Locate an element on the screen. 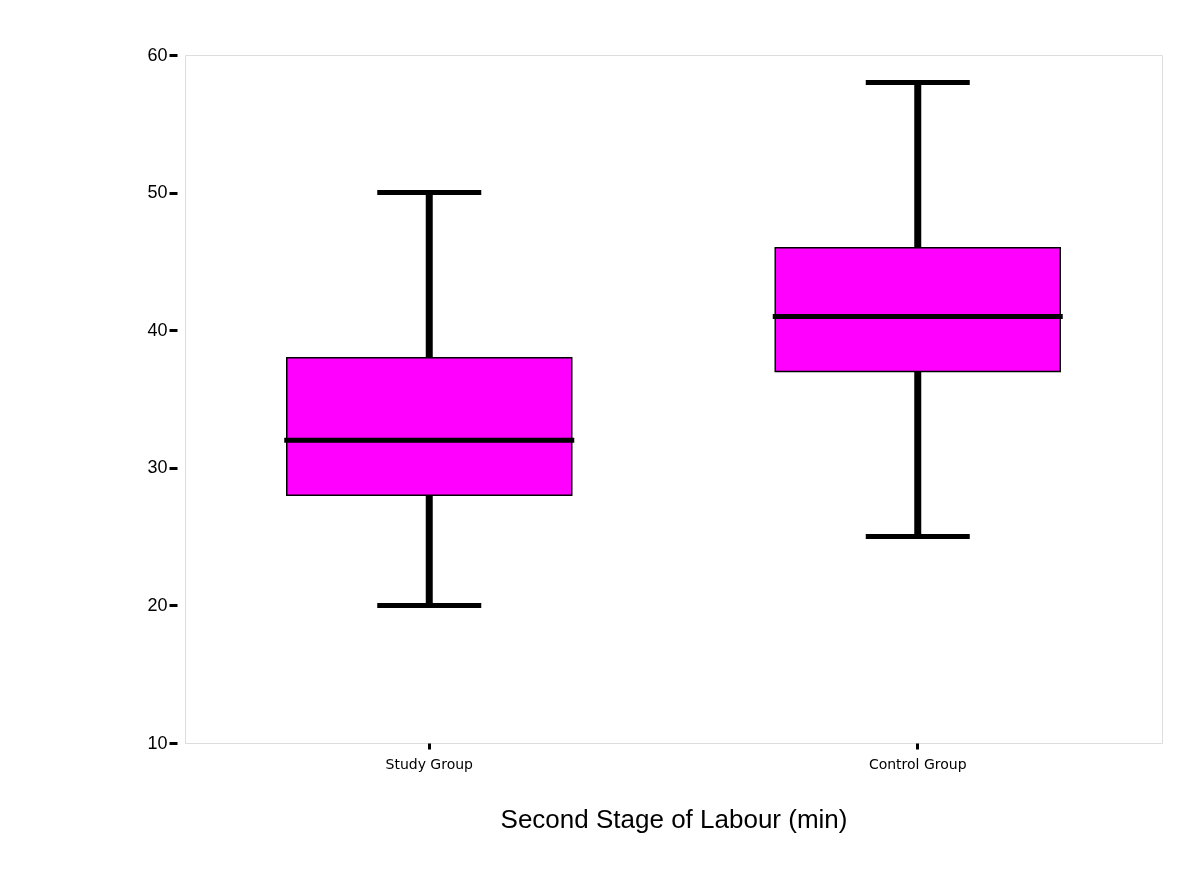 The height and width of the screenshot is (888, 1197). y-tick-label: 10 is located at coordinates (157, 742).